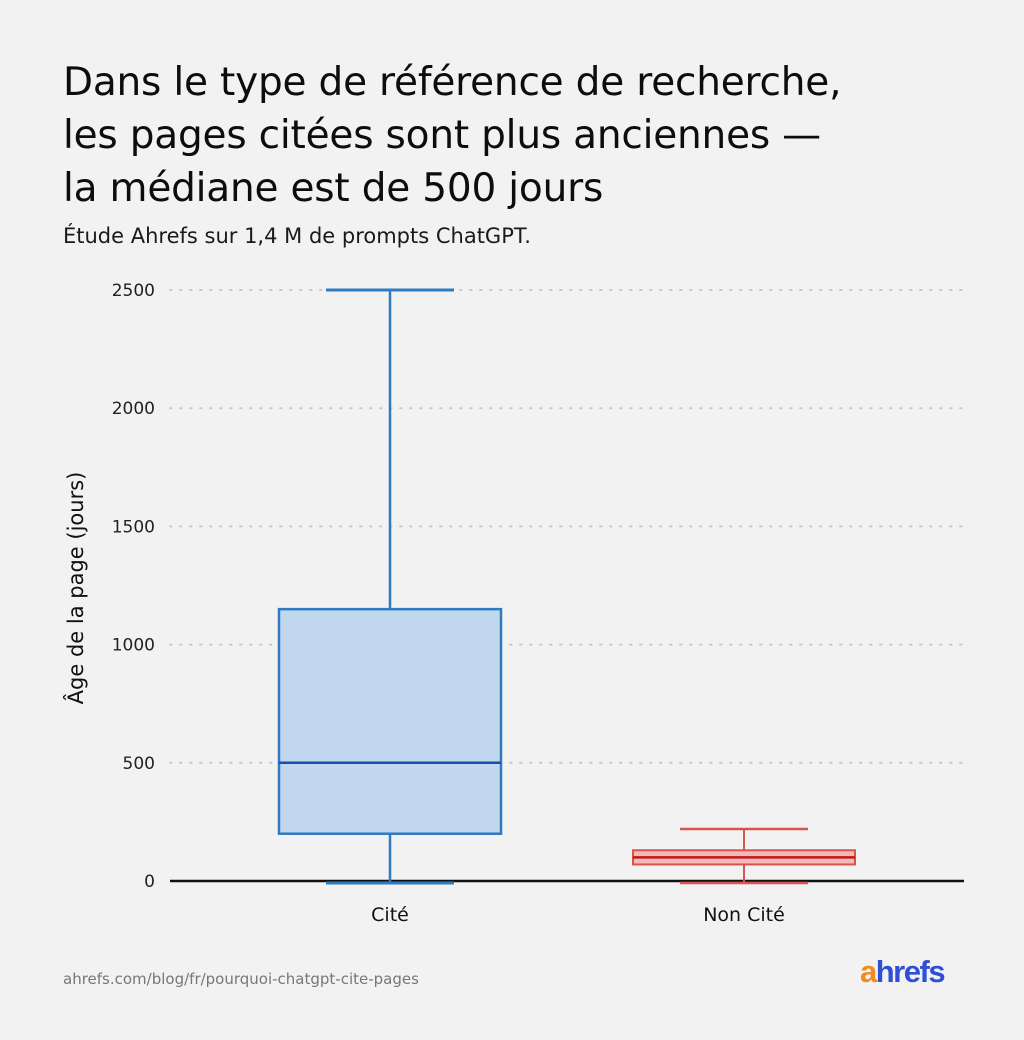 This screenshot has width=1024, height=1040. What do you see at coordinates (75, 588) in the screenshot?
I see `y-axis-label: Âge de la page (jours)` at bounding box center [75, 588].